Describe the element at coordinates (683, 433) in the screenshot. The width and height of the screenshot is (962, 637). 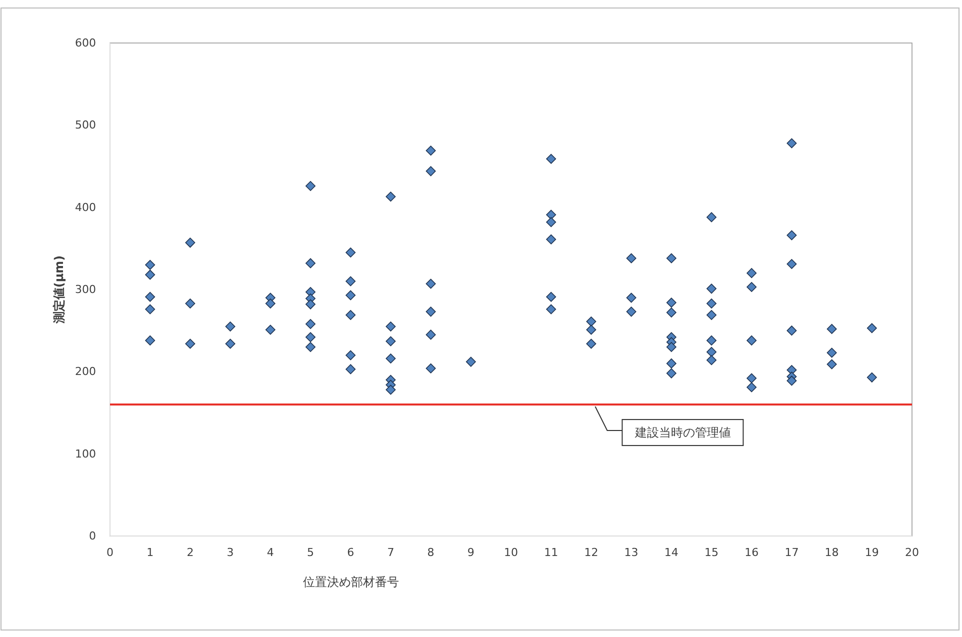
I see `ref-line-label: 建設当時の管理値` at that location.